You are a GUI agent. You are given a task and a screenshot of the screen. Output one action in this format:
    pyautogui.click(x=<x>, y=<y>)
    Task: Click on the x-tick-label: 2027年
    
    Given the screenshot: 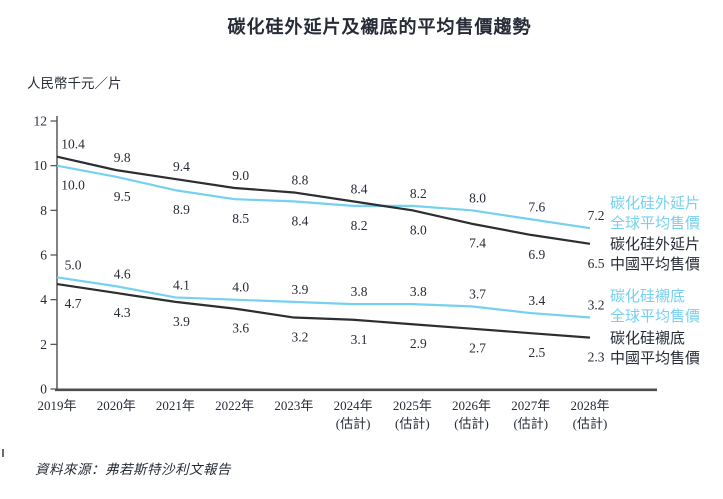 What is the action you would take?
    pyautogui.click(x=530, y=405)
    